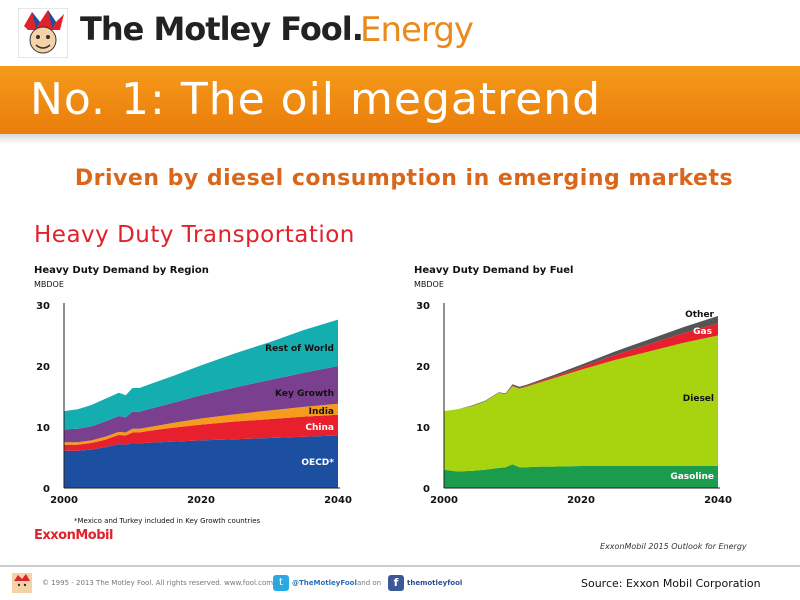  I want to click on facebook-link: themotleyfool, so click(435, 583).